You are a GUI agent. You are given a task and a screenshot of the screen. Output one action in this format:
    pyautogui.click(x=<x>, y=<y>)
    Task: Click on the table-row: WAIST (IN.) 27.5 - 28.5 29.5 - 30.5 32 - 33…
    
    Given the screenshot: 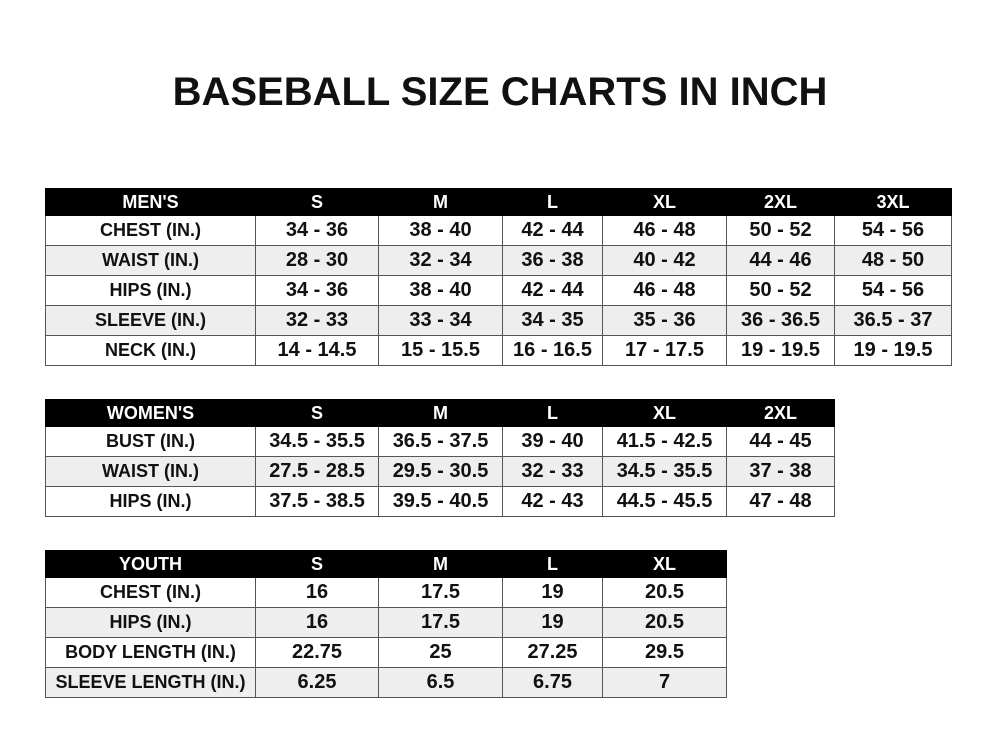 What is the action you would take?
    pyautogui.click(x=440, y=471)
    